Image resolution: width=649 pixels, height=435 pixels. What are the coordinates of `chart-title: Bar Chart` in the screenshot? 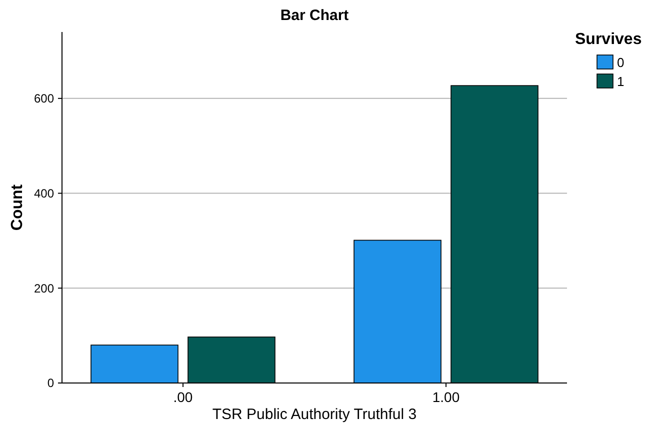 It's located at (314, 15).